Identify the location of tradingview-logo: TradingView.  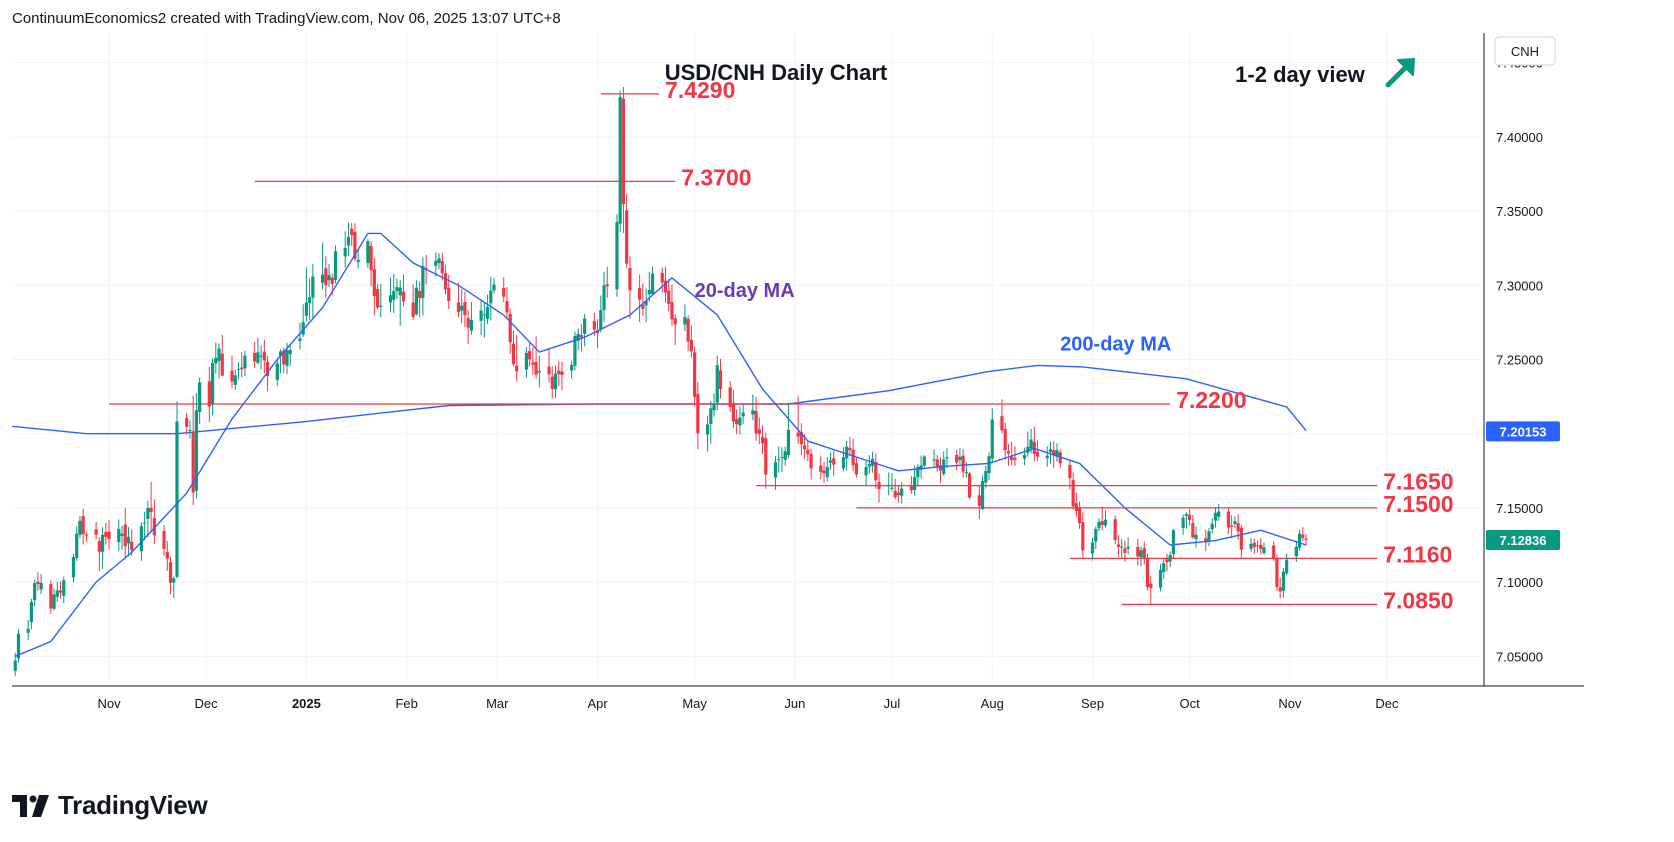
(110, 805).